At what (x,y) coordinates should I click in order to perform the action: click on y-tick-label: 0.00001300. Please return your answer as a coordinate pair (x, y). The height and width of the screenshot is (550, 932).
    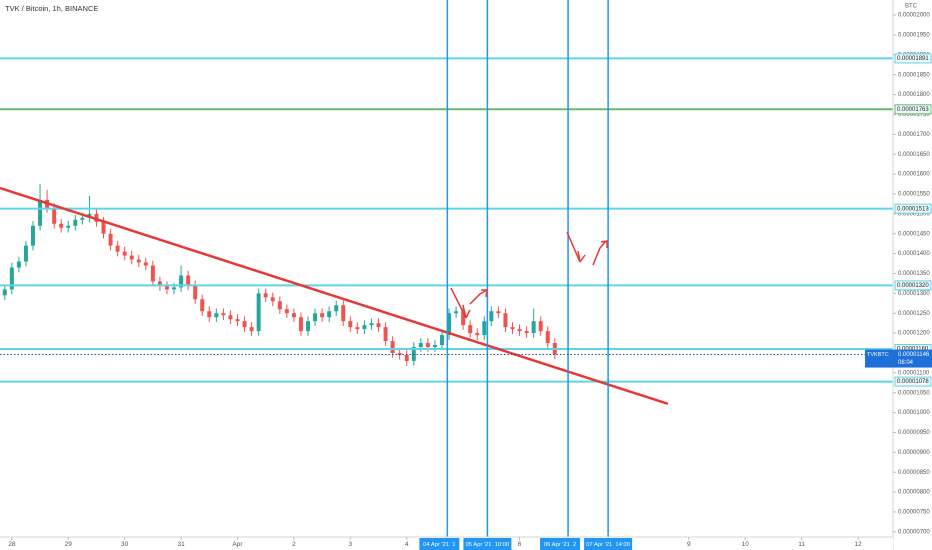
    Looking at the image, I should click on (914, 294).